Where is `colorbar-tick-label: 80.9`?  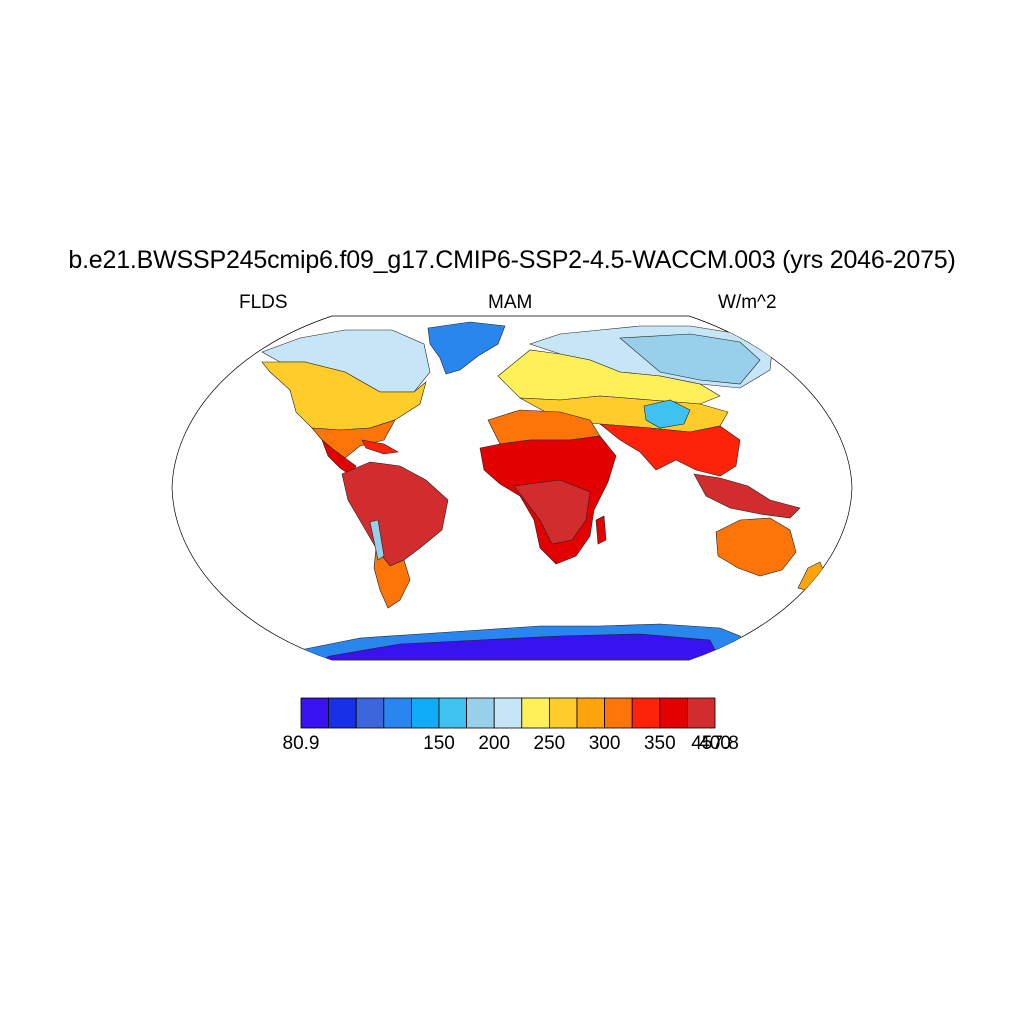 colorbar-tick-label: 80.9 is located at coordinates (301, 743).